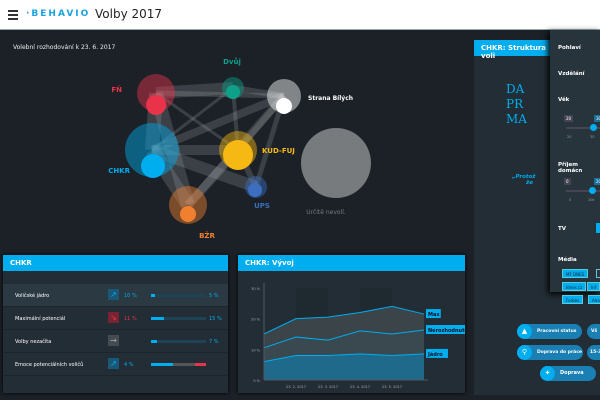  I want to click on pill-label: Doprava do práce, so click(559, 352).